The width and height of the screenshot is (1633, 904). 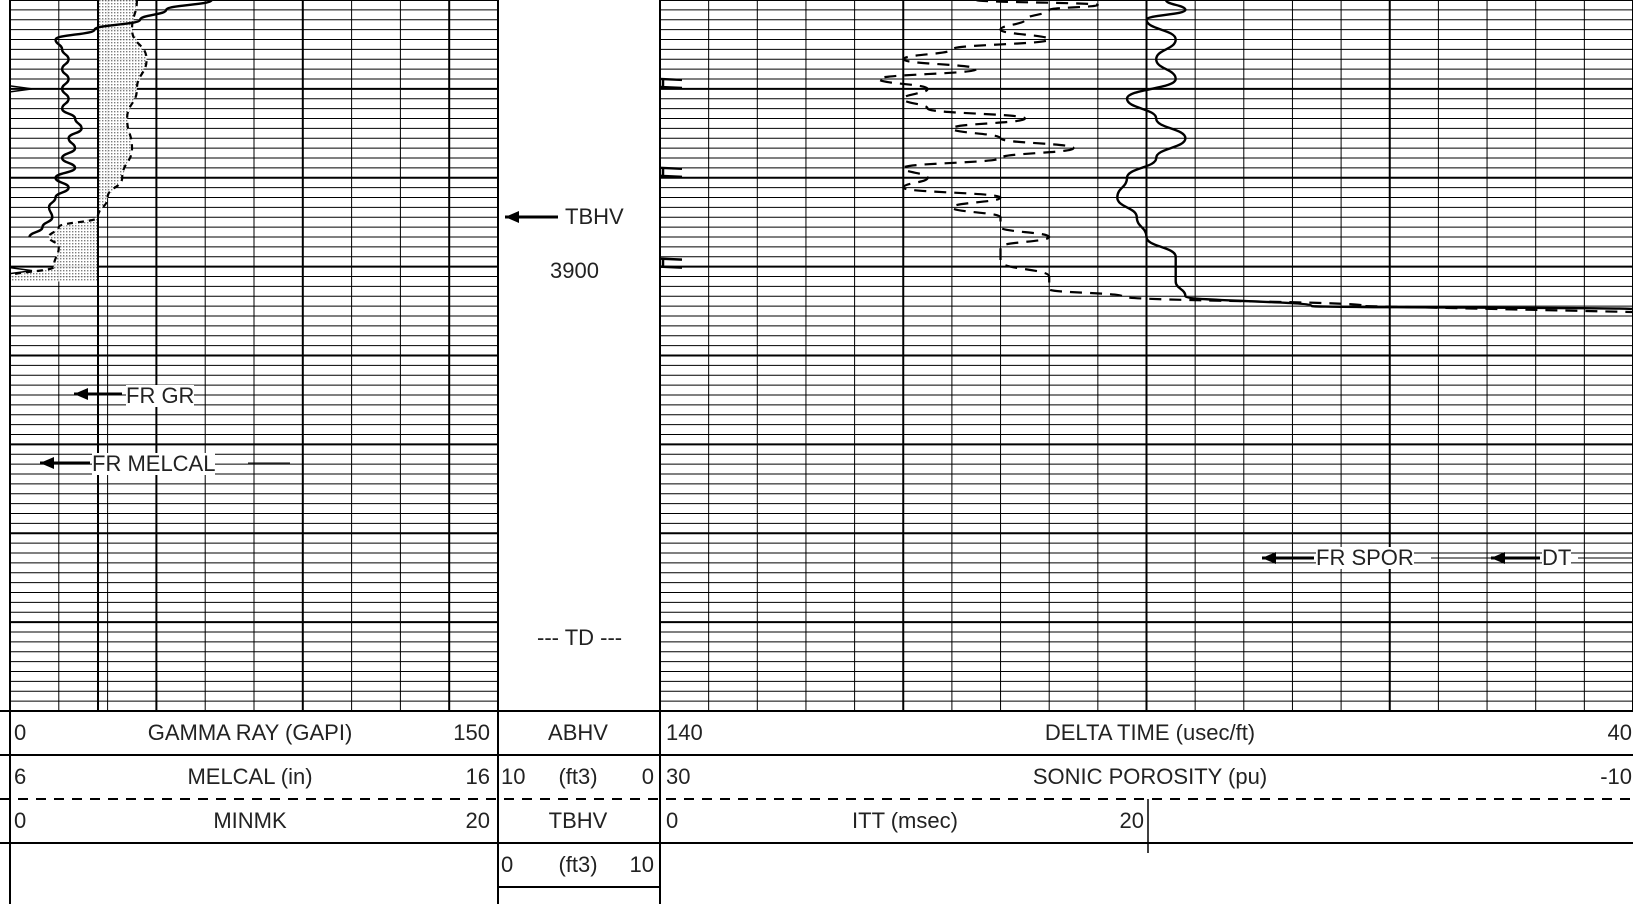 I want to click on itt-scale-min: 0, so click(x=672, y=820).